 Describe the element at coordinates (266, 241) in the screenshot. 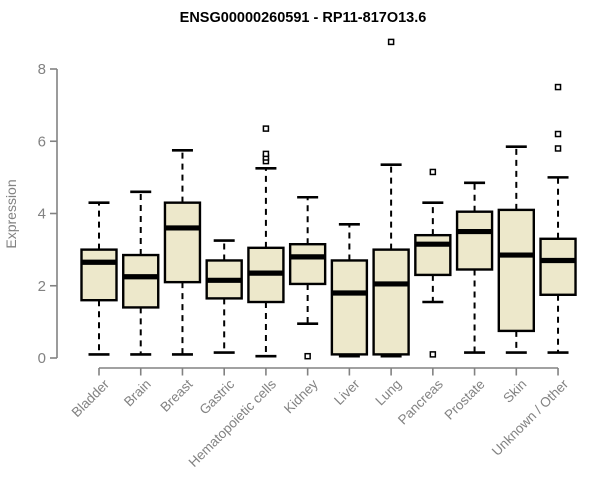

I see `box-hematopoietic-cells` at that location.